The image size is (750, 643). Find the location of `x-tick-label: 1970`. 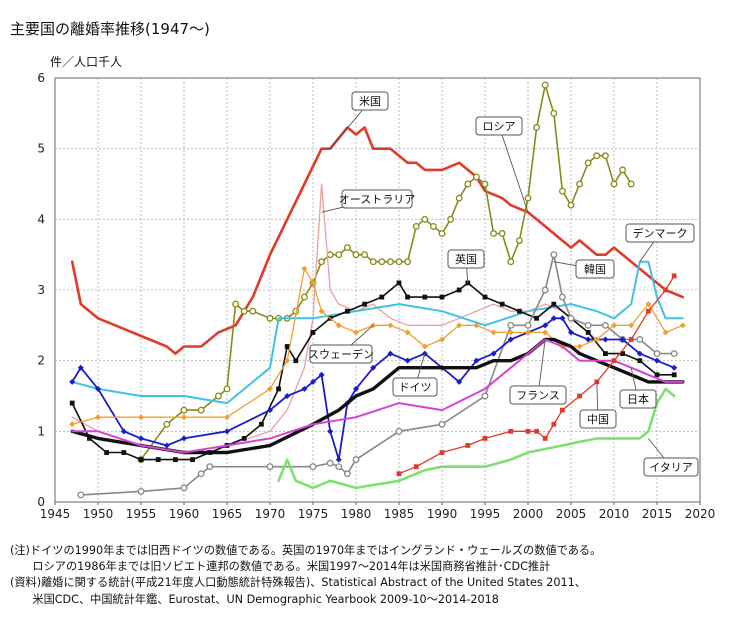

x-tick-label: 1970 is located at coordinates (270, 514).